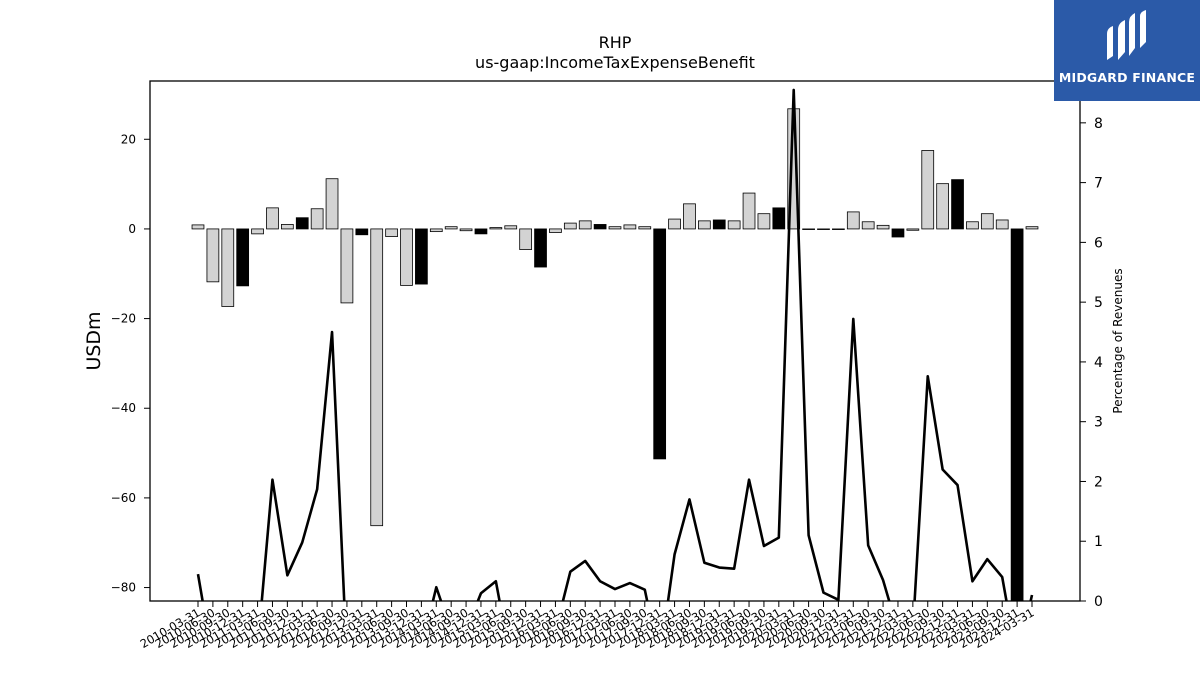  What do you see at coordinates (94, 340) in the screenshot?
I see `y-axis-label: USDm` at bounding box center [94, 340].